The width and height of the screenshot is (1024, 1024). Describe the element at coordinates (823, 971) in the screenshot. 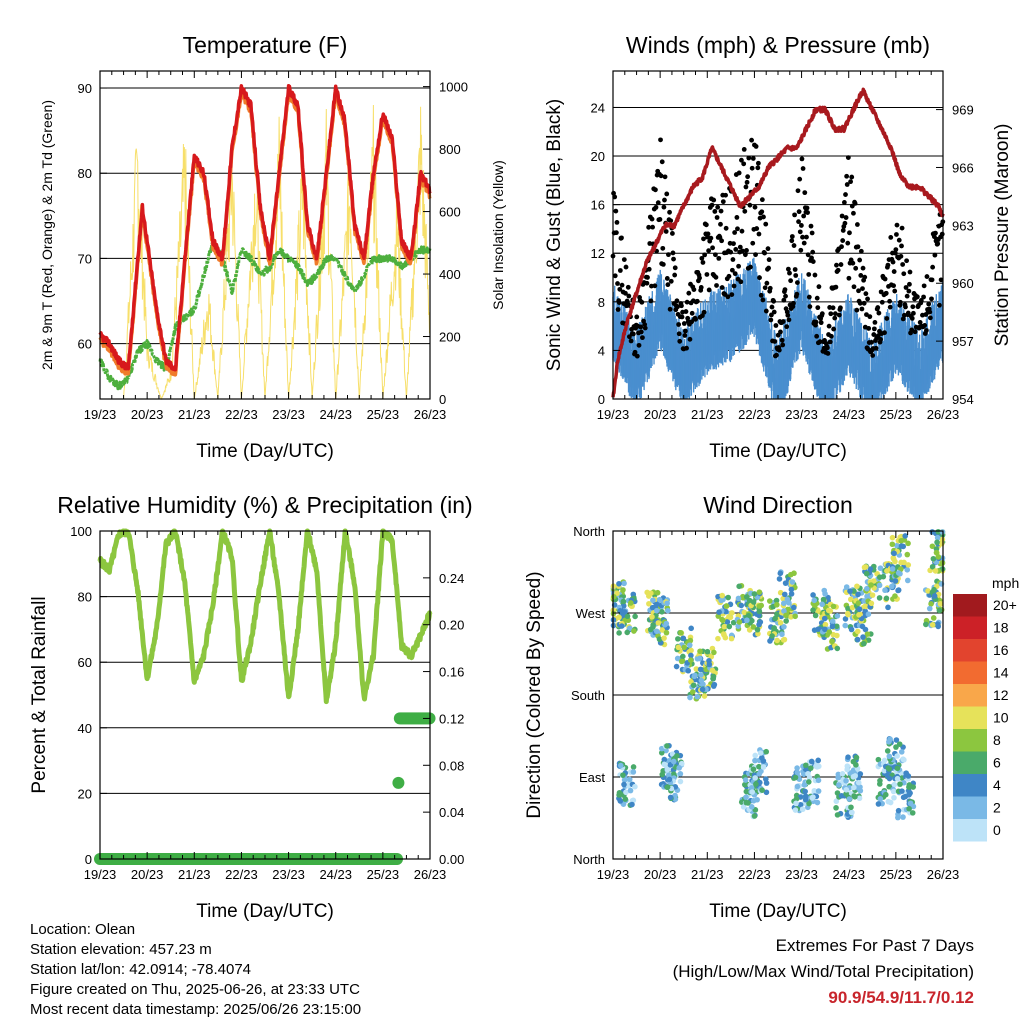

I see `extremes-subtitle: (High/Low/Max Wind/Total Precipitation)` at that location.